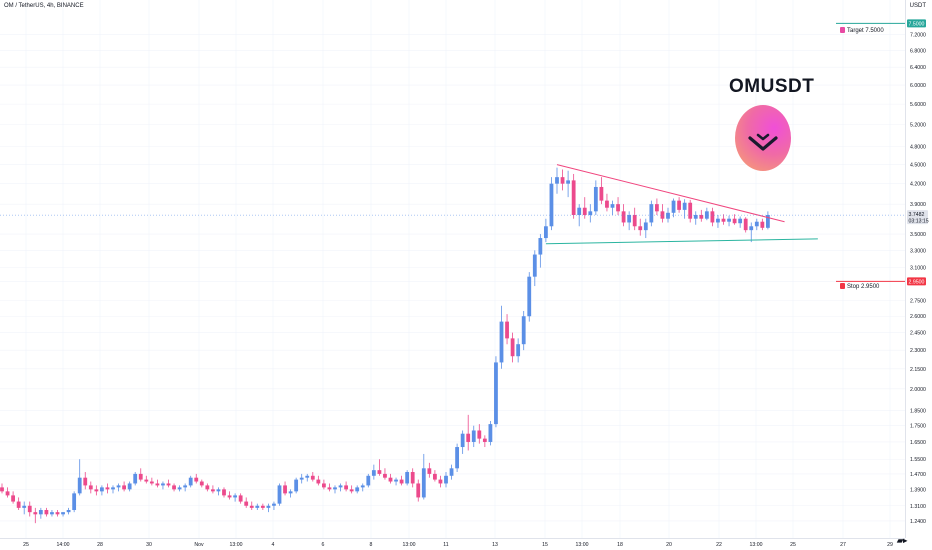 This screenshot has width=932, height=550. What do you see at coordinates (918, 390) in the screenshot?
I see `price-tick-label: 2.0000` at bounding box center [918, 390].